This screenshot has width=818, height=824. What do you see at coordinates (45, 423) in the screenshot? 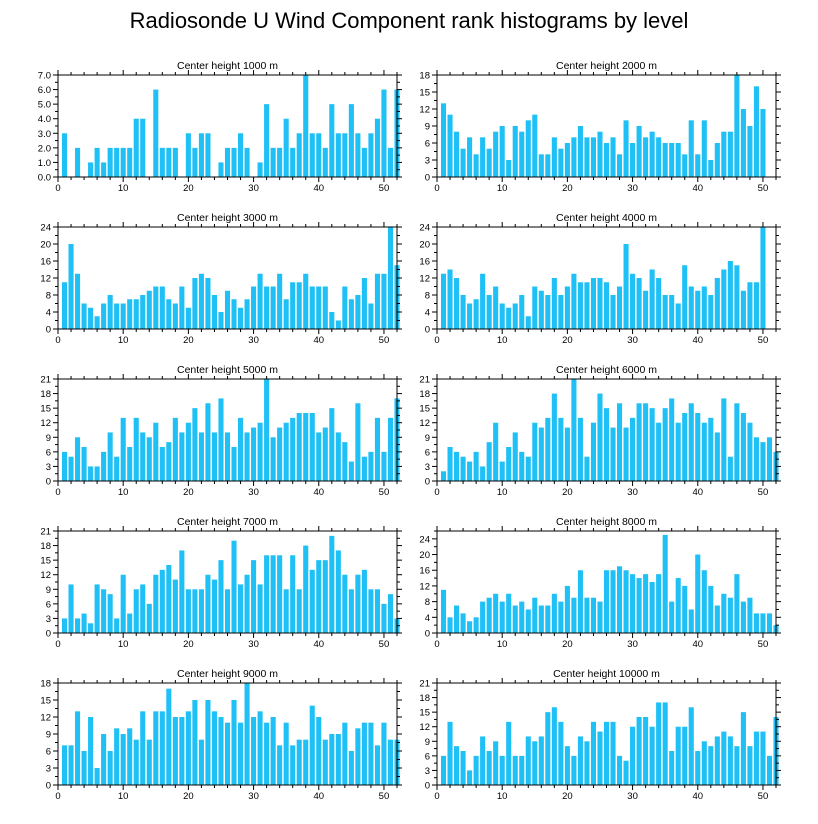
I see `y-tick-label: 12` at bounding box center [45, 423].